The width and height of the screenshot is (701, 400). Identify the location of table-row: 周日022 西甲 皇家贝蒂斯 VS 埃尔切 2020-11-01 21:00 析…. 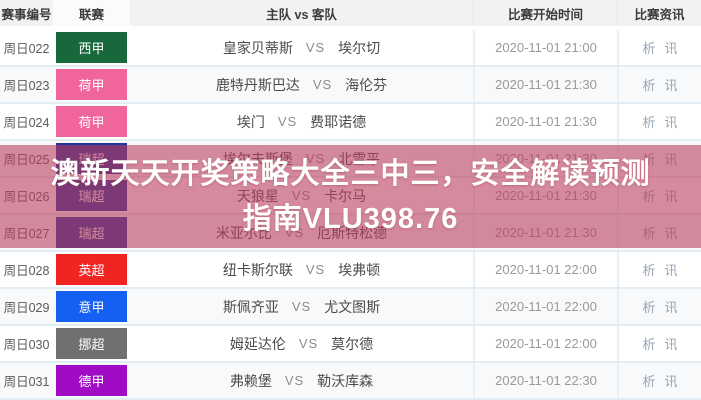
(350, 48).